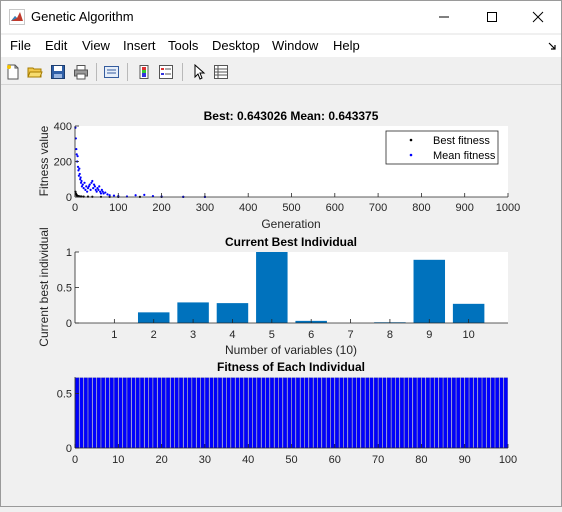  Describe the element at coordinates (429, 335) in the screenshot. I see `x-tick-label: 9` at that location.